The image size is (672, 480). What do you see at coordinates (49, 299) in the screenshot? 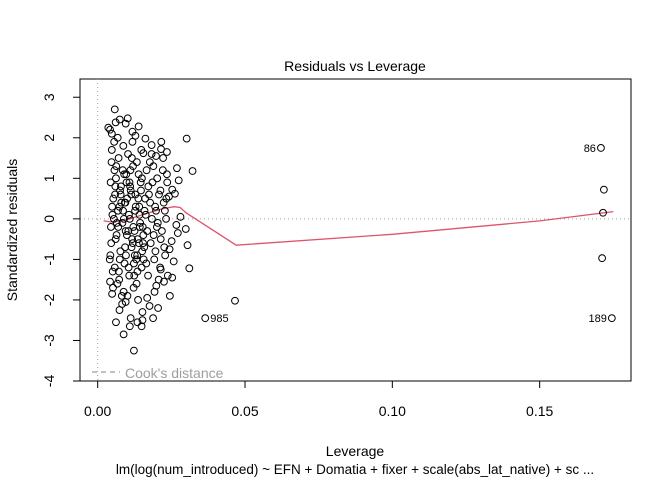
I see `y-tick-label: -2` at bounding box center [49, 299].